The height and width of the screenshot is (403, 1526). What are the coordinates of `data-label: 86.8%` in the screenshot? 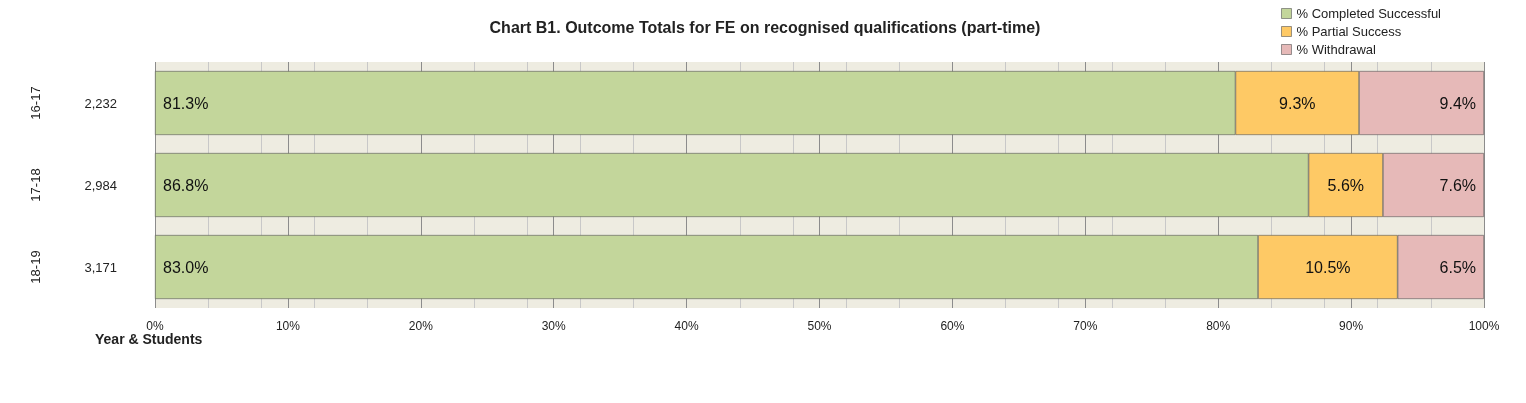 It's located at (186, 185).